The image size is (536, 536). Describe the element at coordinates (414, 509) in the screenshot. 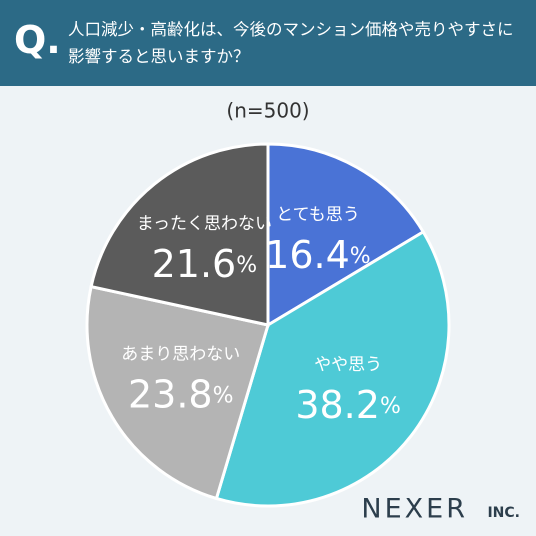

I see `brand: NEXER` at that location.